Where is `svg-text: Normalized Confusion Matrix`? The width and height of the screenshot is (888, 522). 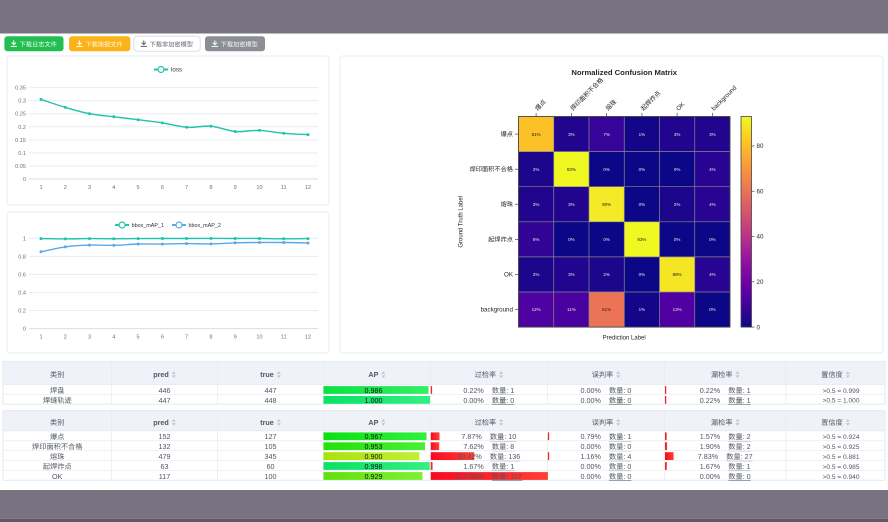
svg-text: Normalized Confusion Matrix is located at coordinates (624, 72).